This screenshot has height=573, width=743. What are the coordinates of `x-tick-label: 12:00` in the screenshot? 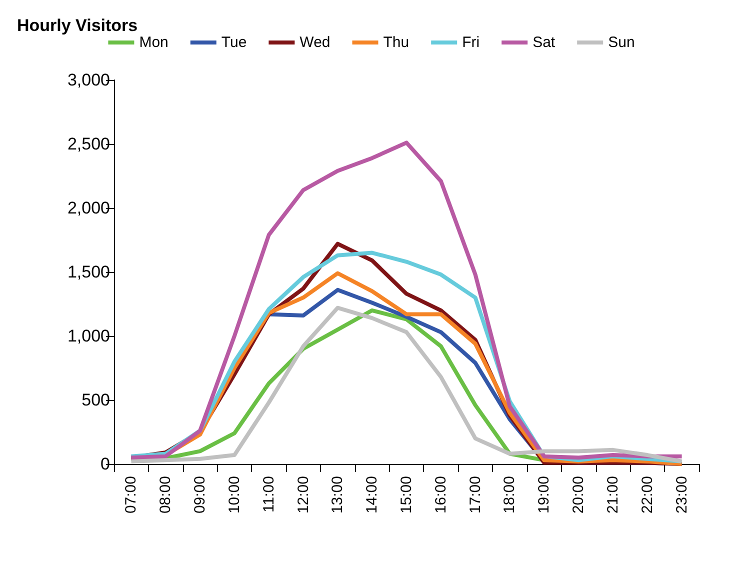 It's located at (303, 495).